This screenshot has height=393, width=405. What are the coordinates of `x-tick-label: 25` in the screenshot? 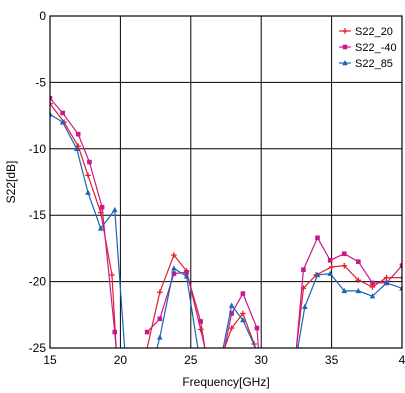 It's located at (191, 360).